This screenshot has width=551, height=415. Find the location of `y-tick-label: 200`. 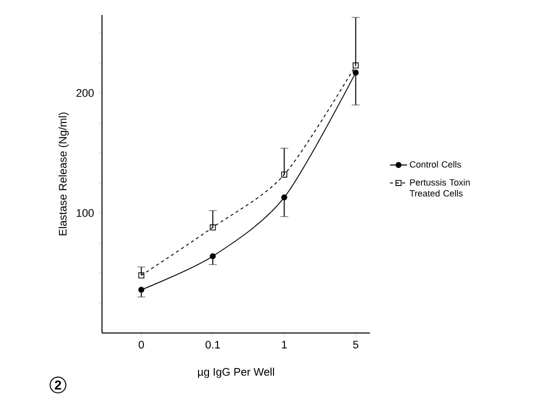

y-tick-label: 200 is located at coordinates (85, 93).